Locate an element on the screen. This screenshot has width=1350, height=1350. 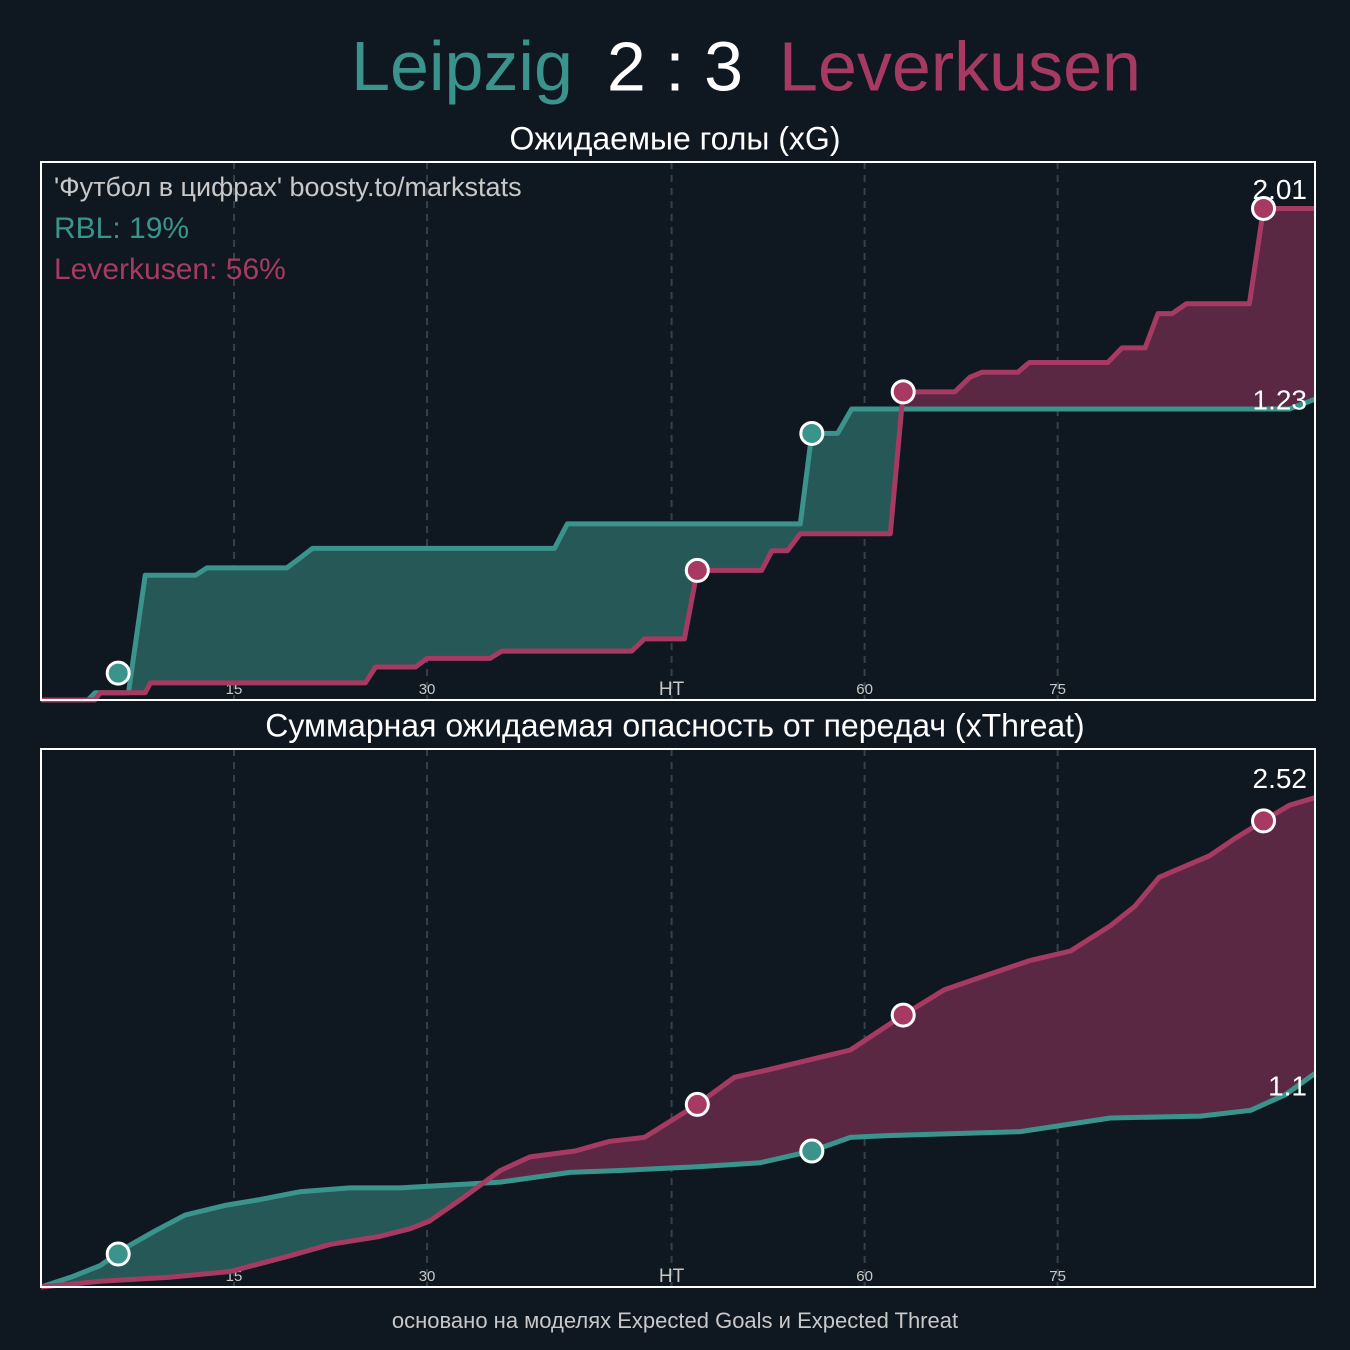
annotation: 'Футбол в цифрах' boosty.to/markstats is located at coordinates (288, 187).